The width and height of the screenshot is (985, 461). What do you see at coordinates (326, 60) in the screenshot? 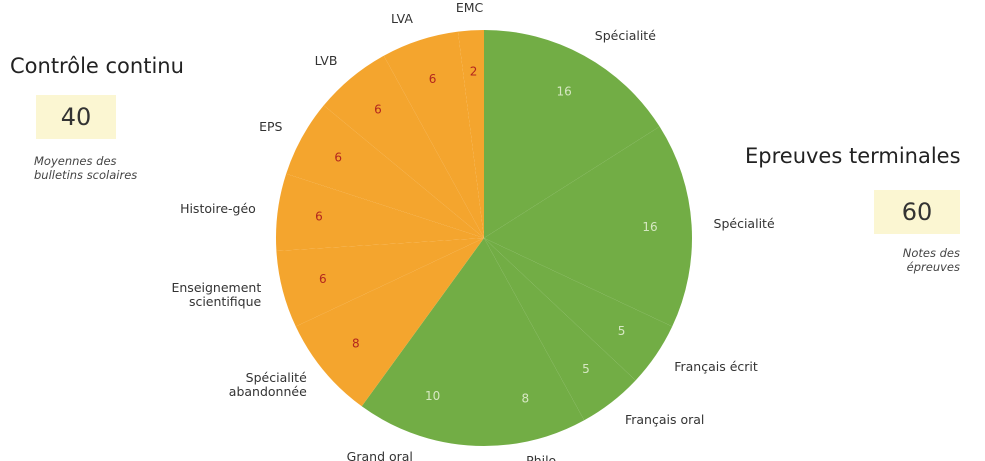
I see `category-label: LVB` at bounding box center [326, 60].